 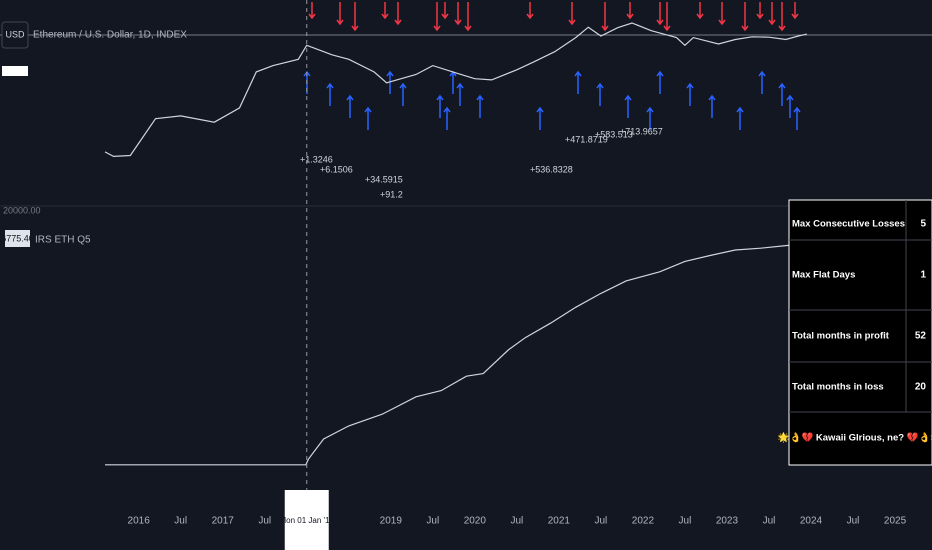 I want to click on table-label: Total months in loss, so click(x=838, y=387).